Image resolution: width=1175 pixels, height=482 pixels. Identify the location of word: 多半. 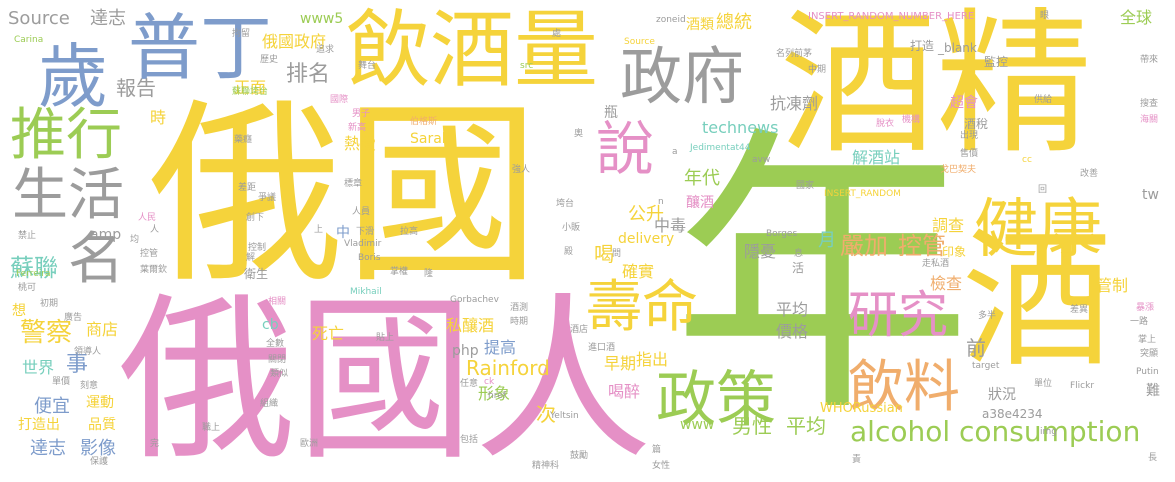
(987, 316).